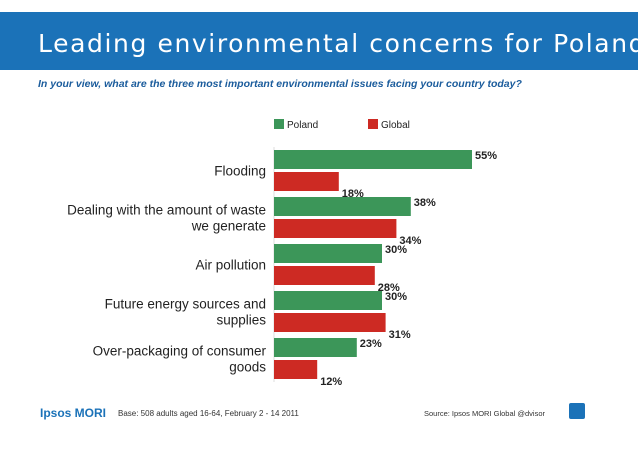 This screenshot has width=638, height=452. I want to click on category-label: goods, so click(247, 367).